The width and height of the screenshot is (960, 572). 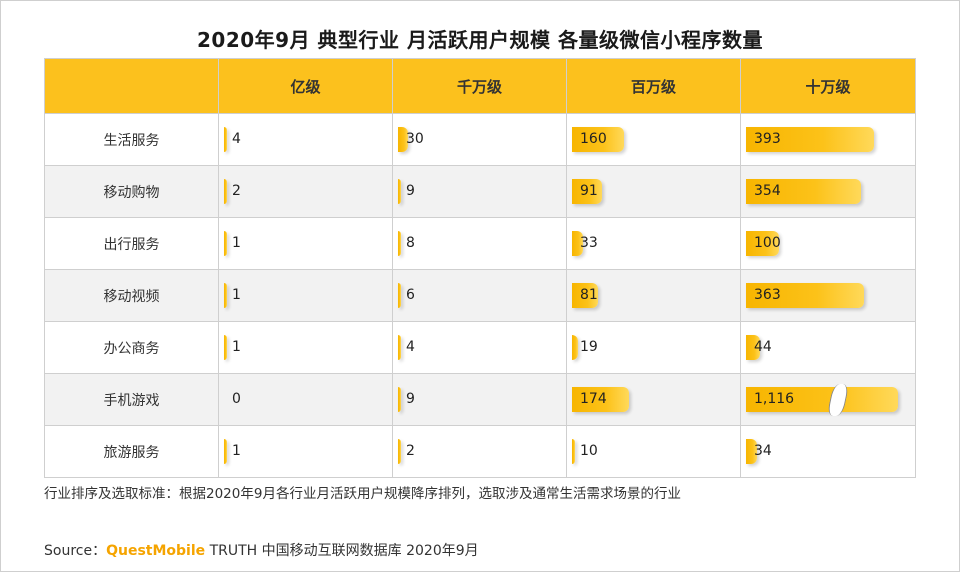 What do you see at coordinates (305, 86) in the screenshot?
I see `header-col-yi: 亿级` at bounding box center [305, 86].